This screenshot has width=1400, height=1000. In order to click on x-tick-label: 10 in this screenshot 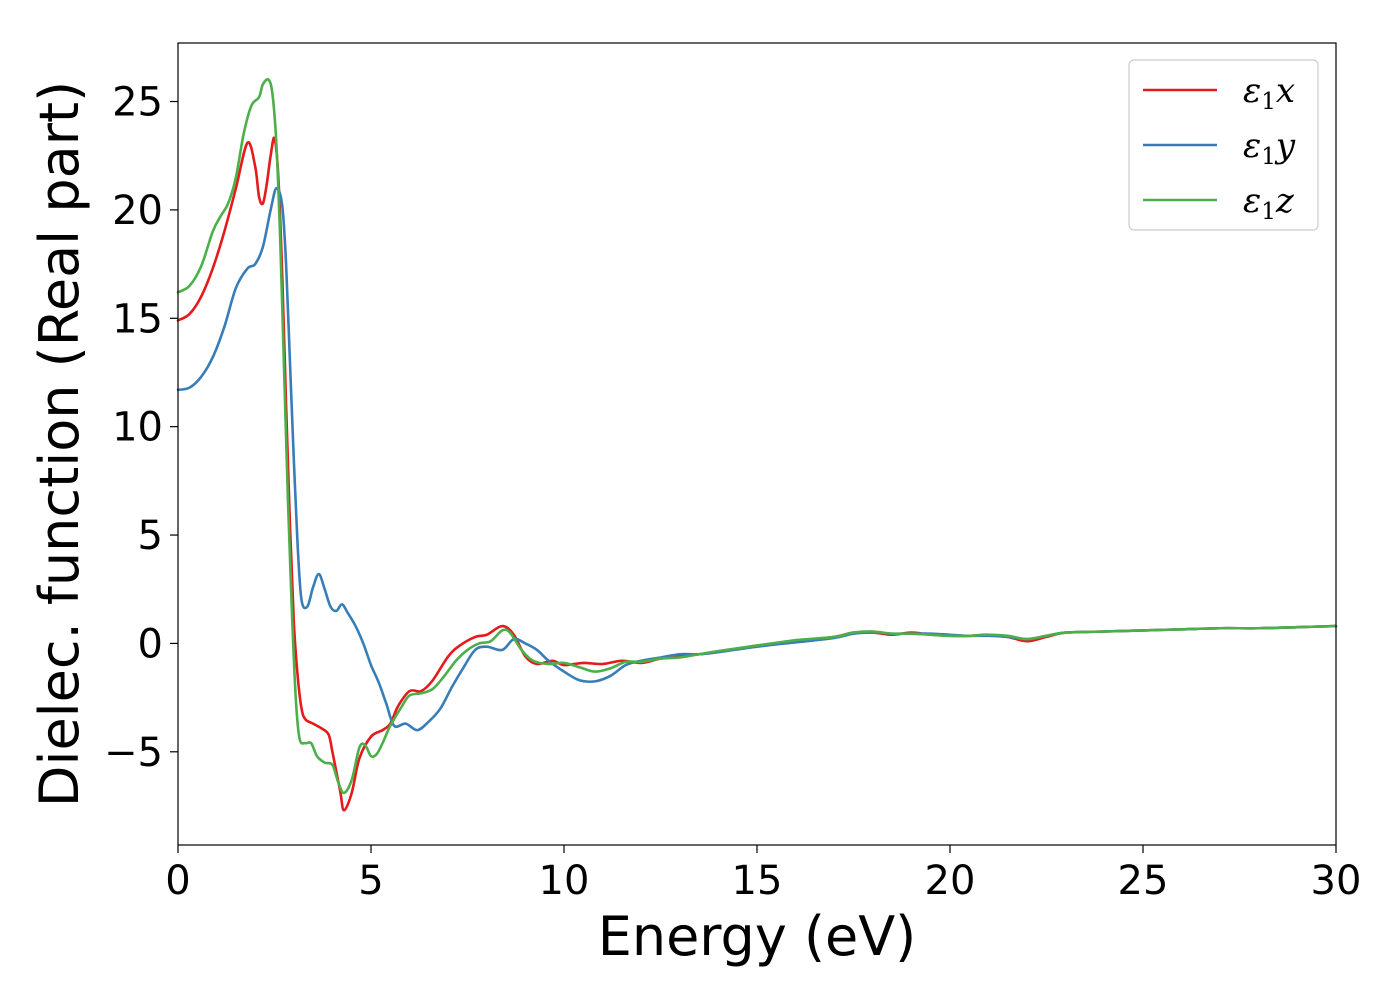, I will do `click(564, 881)`.